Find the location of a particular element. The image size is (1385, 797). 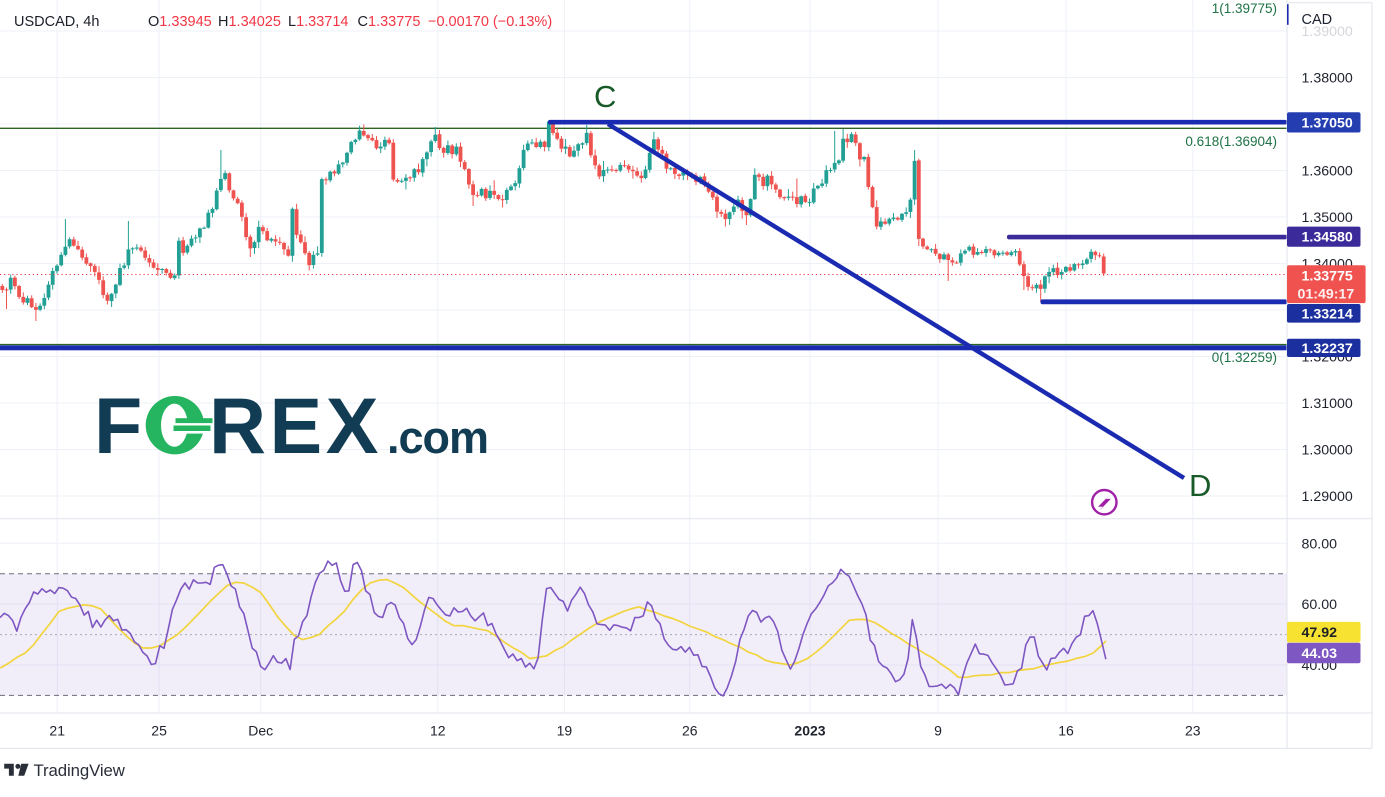

svg-text: 23 is located at coordinates (1193, 731).